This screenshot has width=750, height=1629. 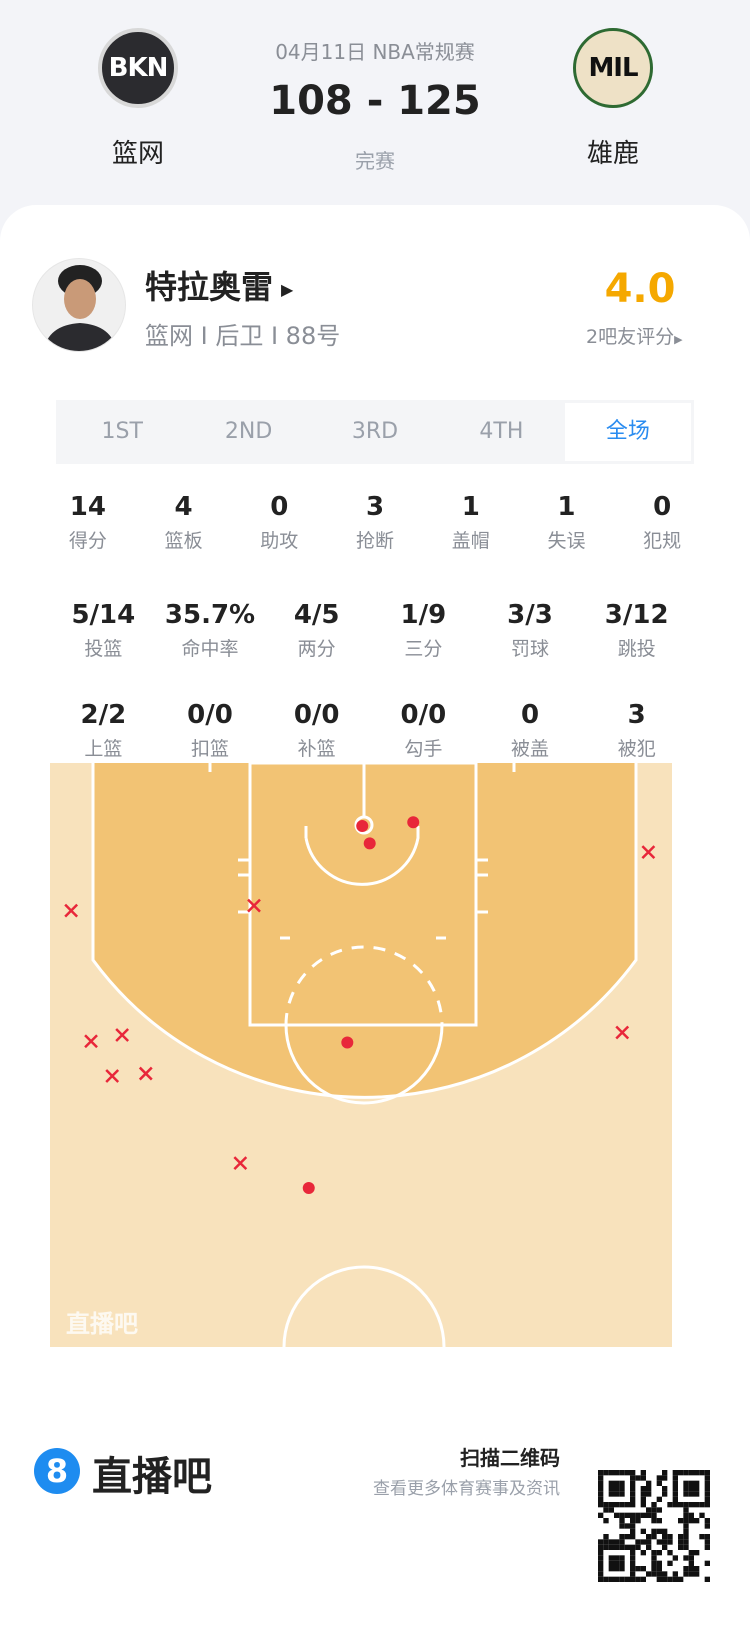 What do you see at coordinates (423, 749) in the screenshot?
I see `stat-label: 勾手` at bounding box center [423, 749].